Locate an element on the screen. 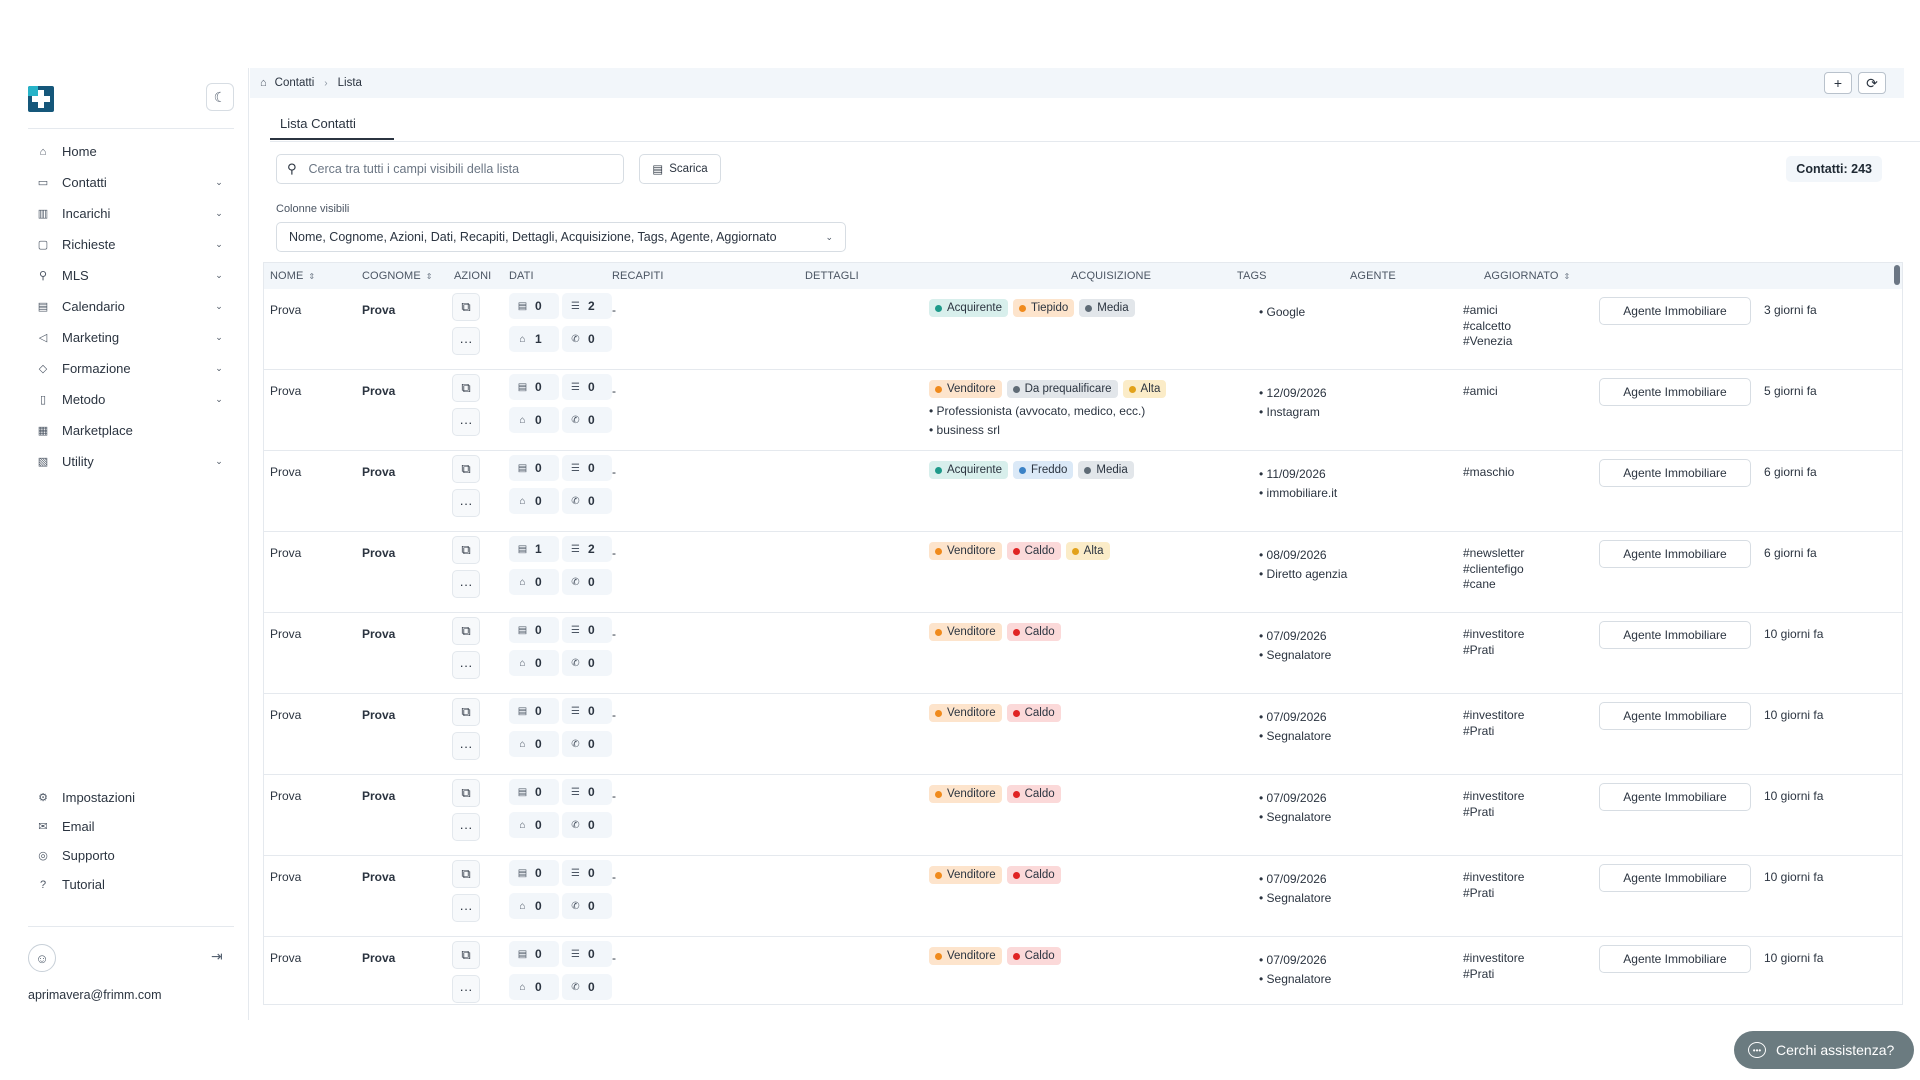  sidebar-item-formazione: ◇ Formazione ⌄ is located at coordinates (131, 368).